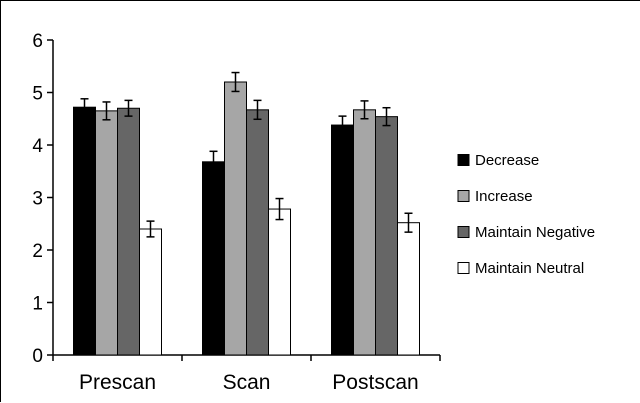  Describe the element at coordinates (37, 356) in the screenshot. I see `y-tick-label: 0` at that location.